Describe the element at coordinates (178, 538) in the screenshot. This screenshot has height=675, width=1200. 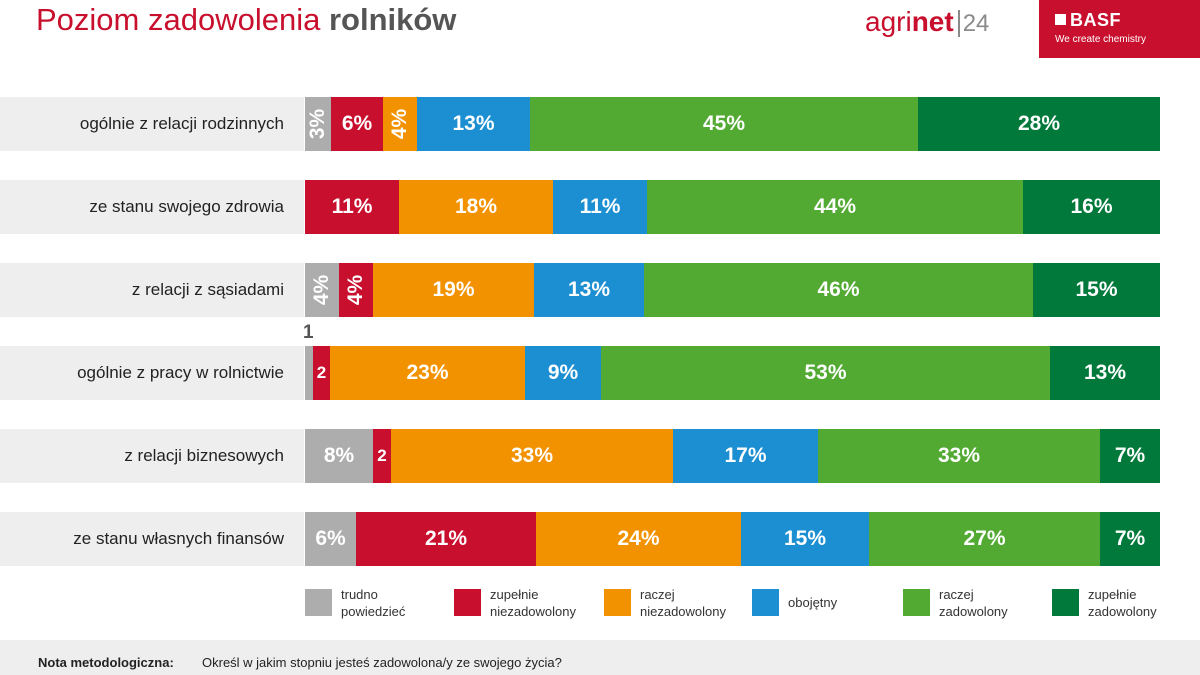
I see `category-label: ze stanu własnych finansów` at that location.